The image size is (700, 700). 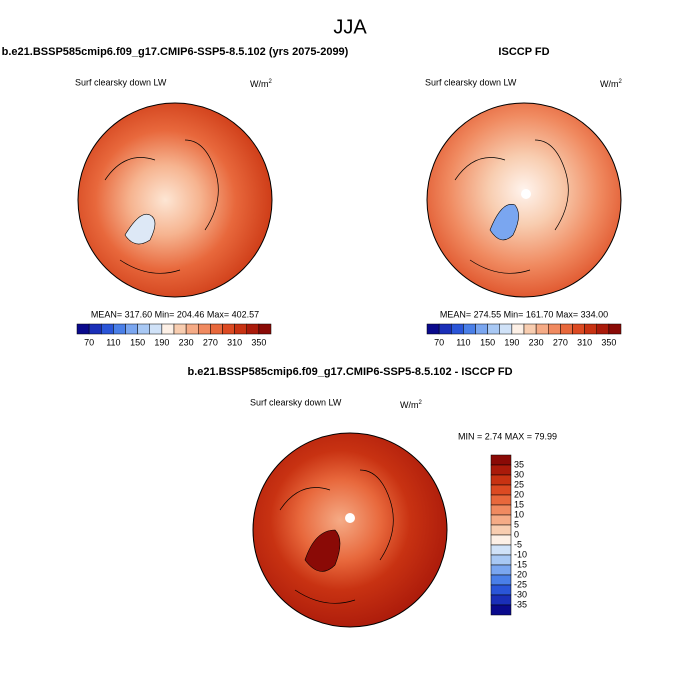 What do you see at coordinates (523, 52) in the screenshot?
I see `panel-title: ISCCP FD` at bounding box center [523, 52].